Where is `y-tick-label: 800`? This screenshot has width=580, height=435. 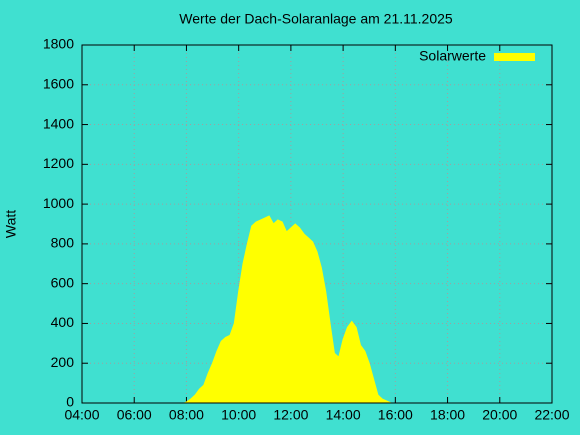 y-tick-label: 800 is located at coordinates (63, 243).